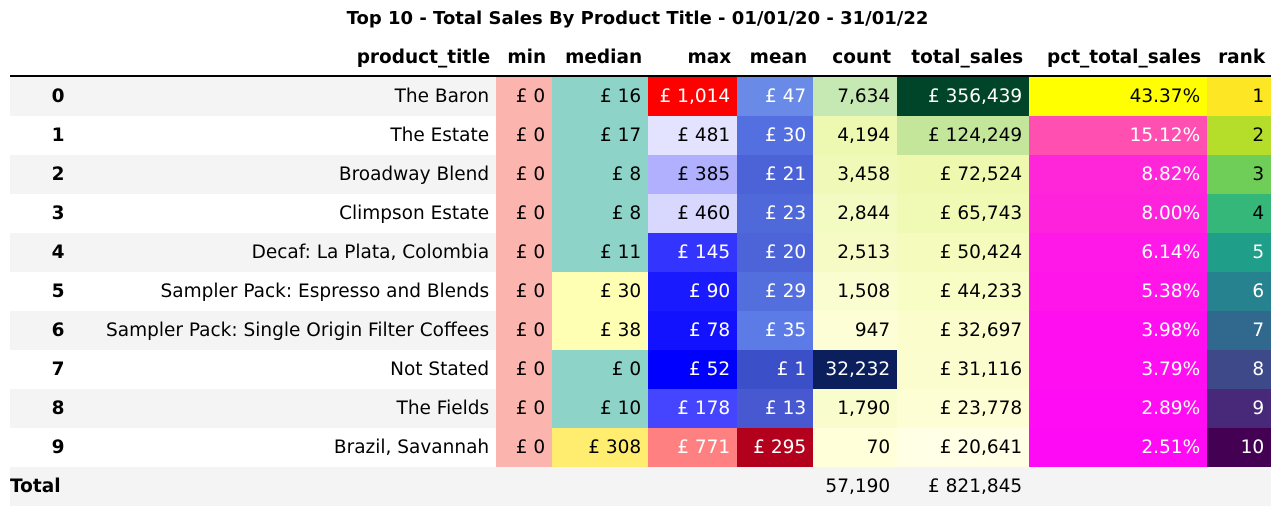 The image size is (1275, 506). I want to click on cell-count: 947, so click(855, 330).